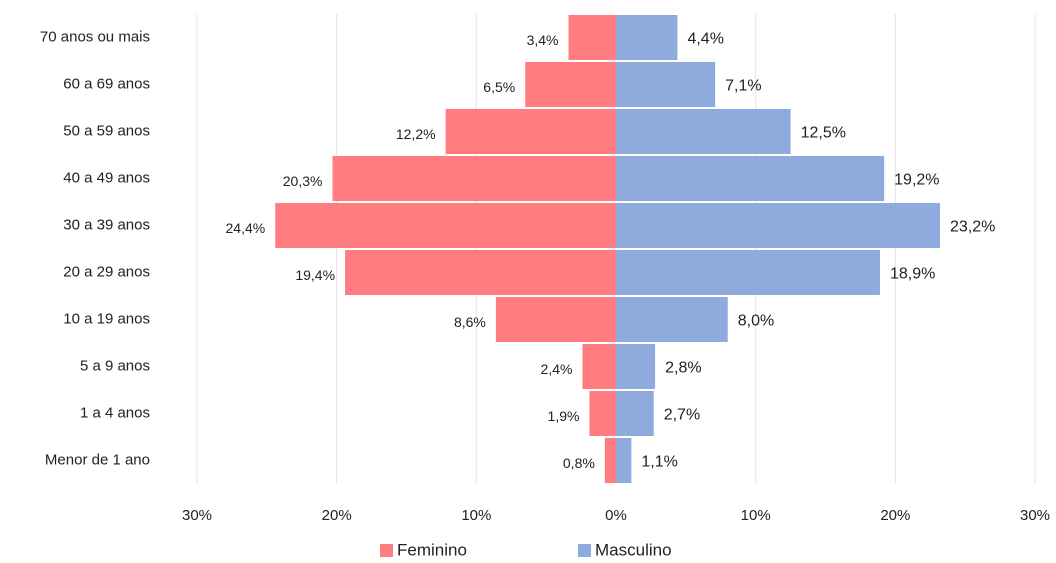 The height and width of the screenshot is (563, 1056). What do you see at coordinates (115, 365) in the screenshot?
I see `y-tick-label: 5 a 9 anos` at bounding box center [115, 365].